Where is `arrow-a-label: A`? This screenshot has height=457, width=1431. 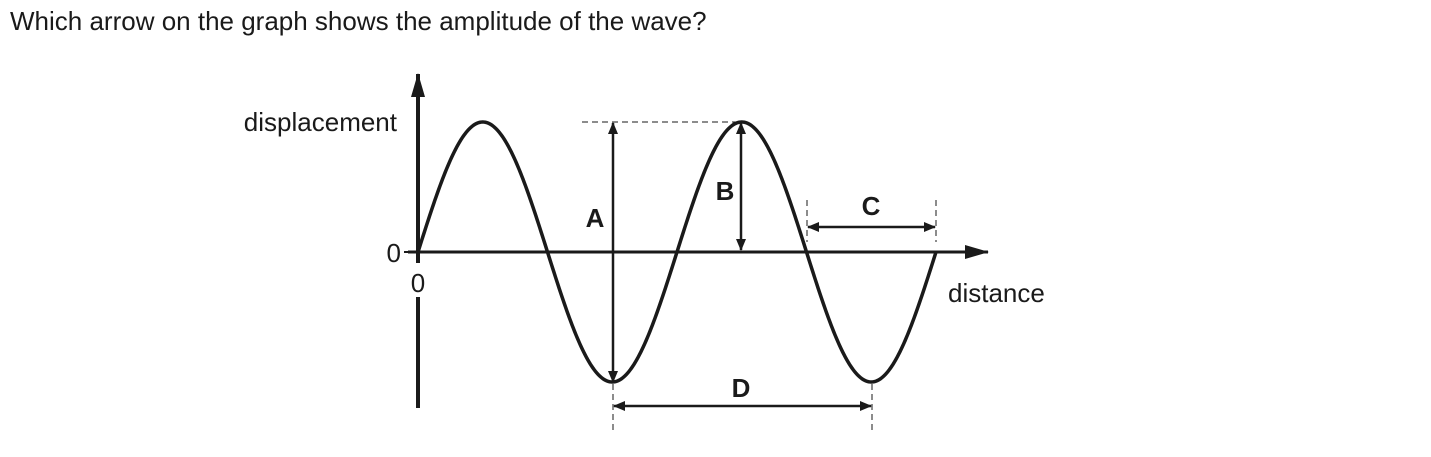
arrow-a-label: A is located at coordinates (595, 218).